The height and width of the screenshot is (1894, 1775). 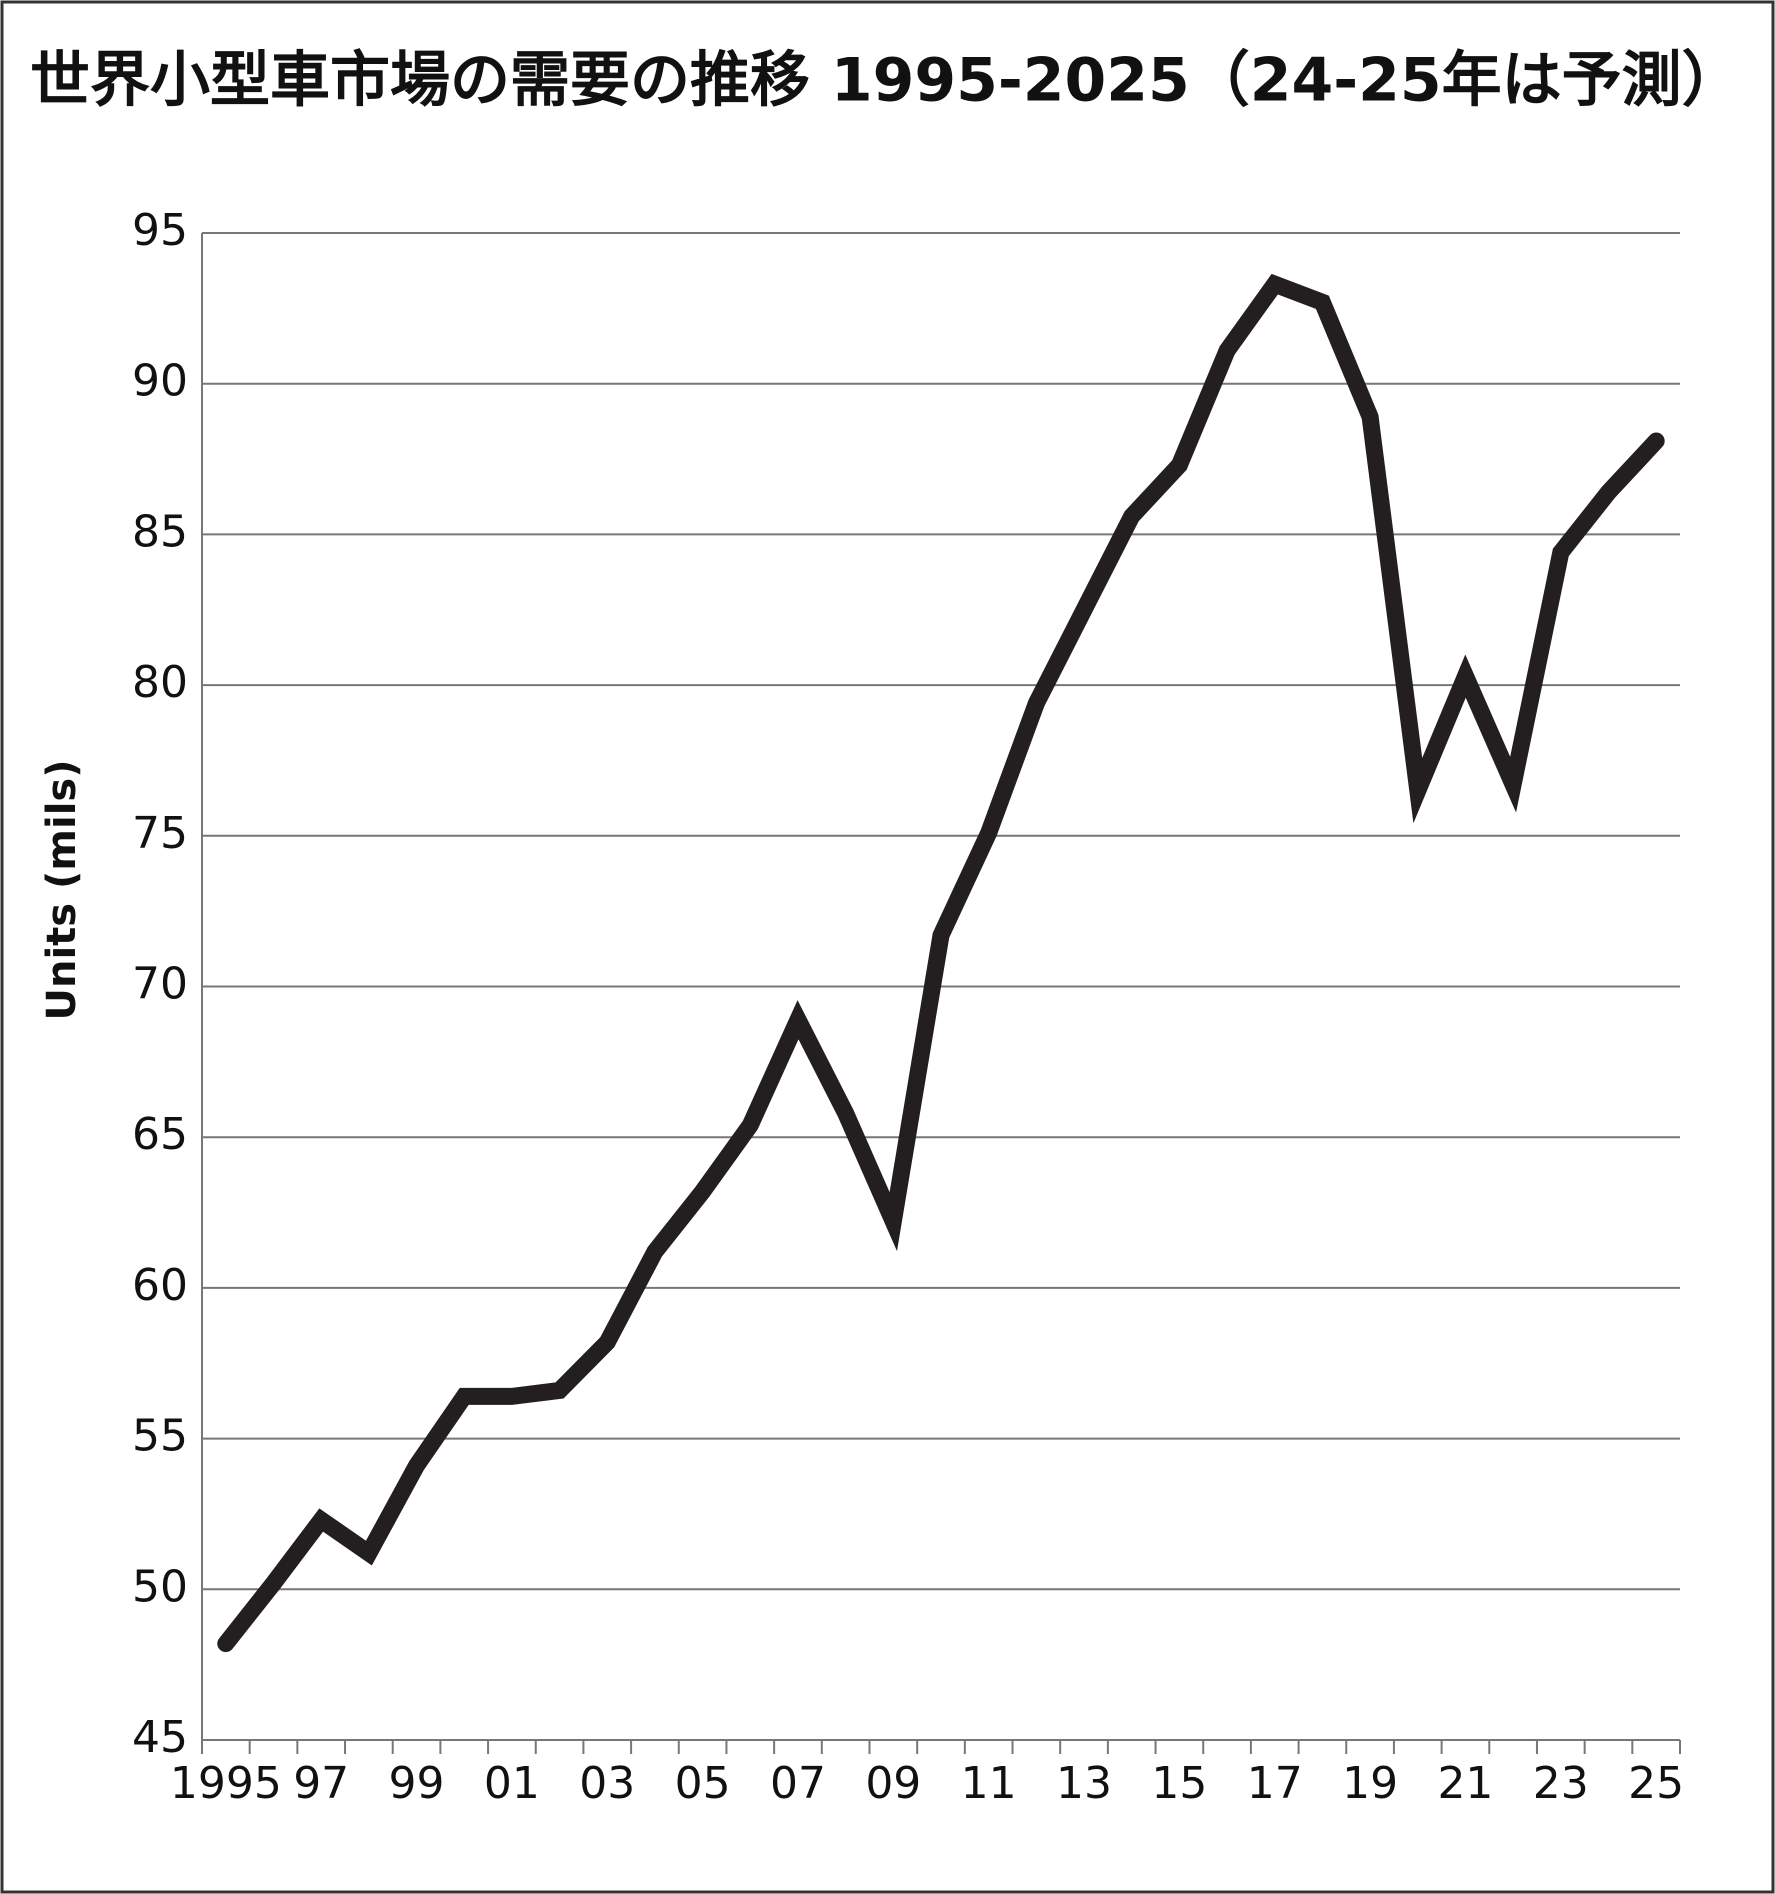 I want to click on y-tick-label: 90, so click(x=160, y=381).